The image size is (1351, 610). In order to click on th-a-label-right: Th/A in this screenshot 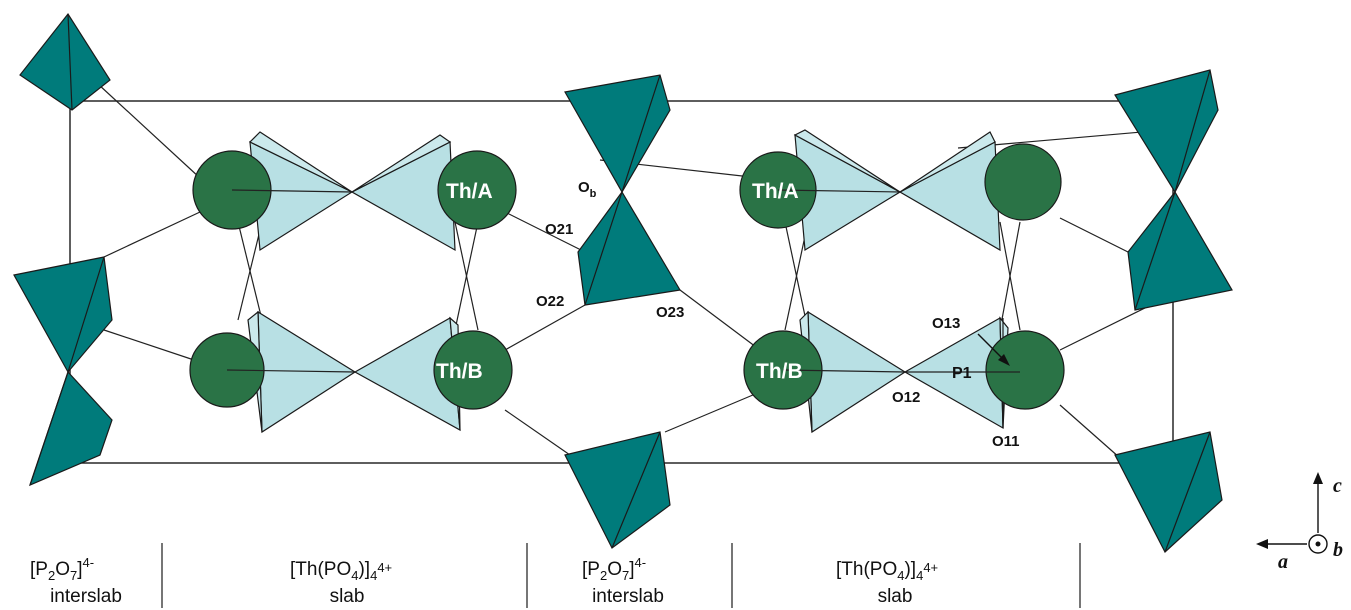, I will do `click(775, 191)`.